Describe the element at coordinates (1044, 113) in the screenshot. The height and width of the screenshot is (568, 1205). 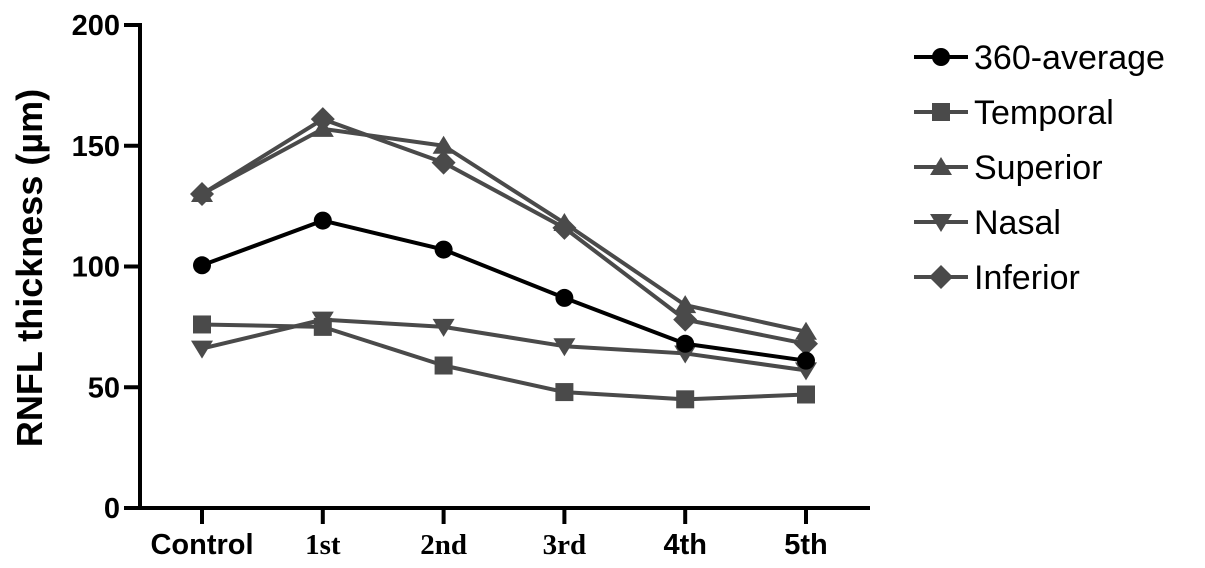
I see `legend-label: Temporal` at that location.